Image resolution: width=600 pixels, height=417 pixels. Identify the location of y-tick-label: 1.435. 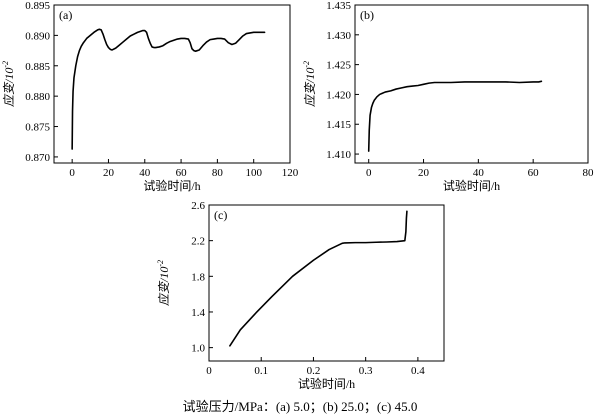
(338, 6).